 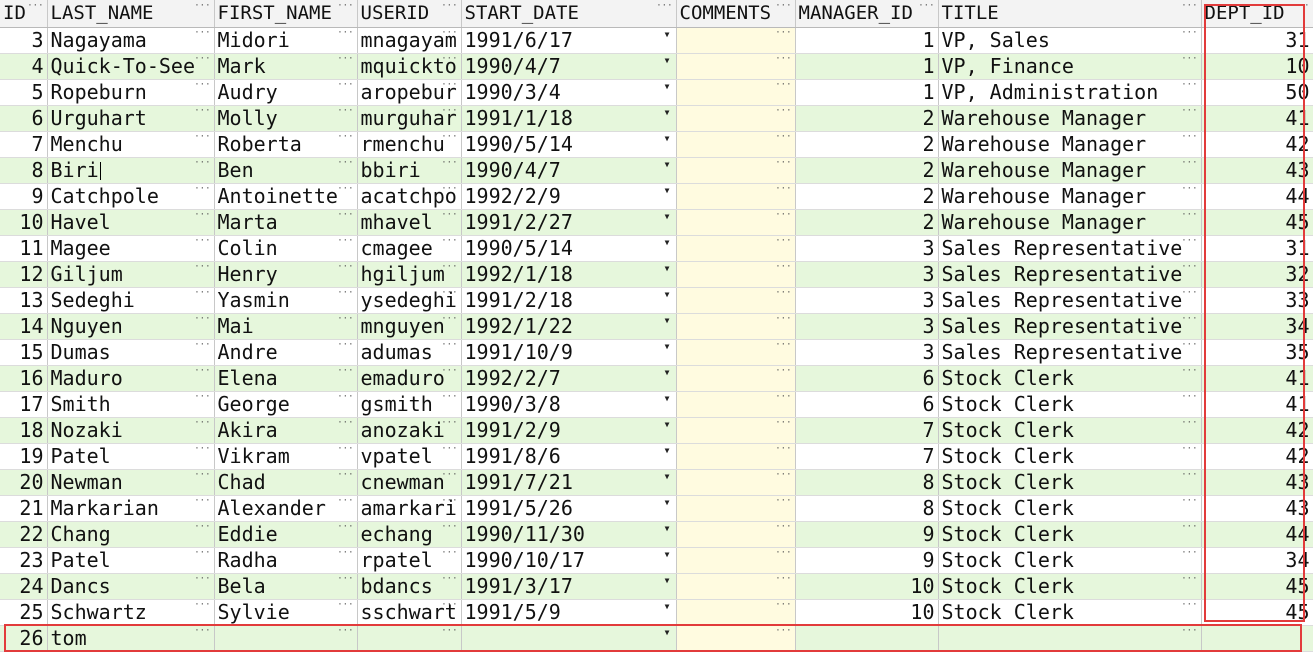 What do you see at coordinates (867, 378) in the screenshot?
I see `cell-manager-id: 6` at bounding box center [867, 378].